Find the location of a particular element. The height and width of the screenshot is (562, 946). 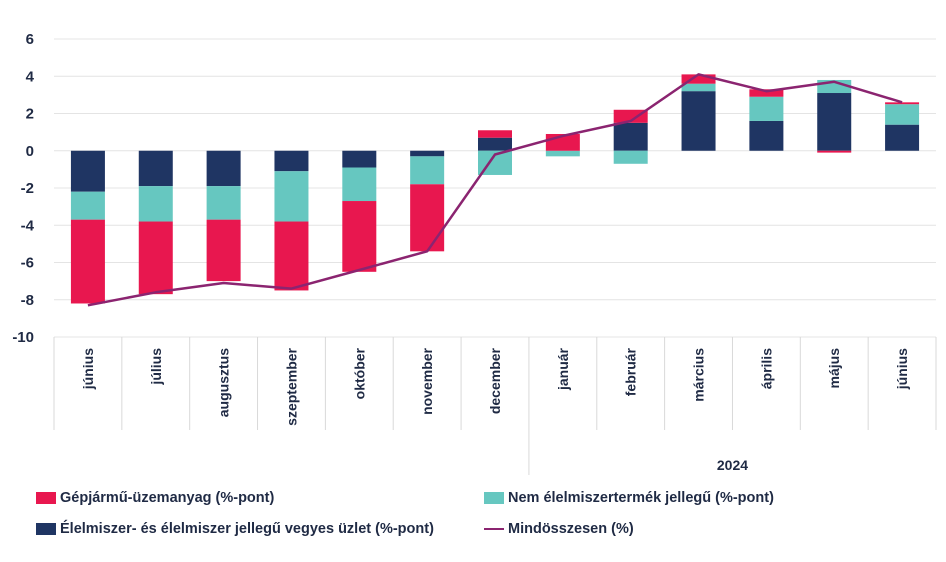

x-tick-label: március is located at coordinates (699, 375).